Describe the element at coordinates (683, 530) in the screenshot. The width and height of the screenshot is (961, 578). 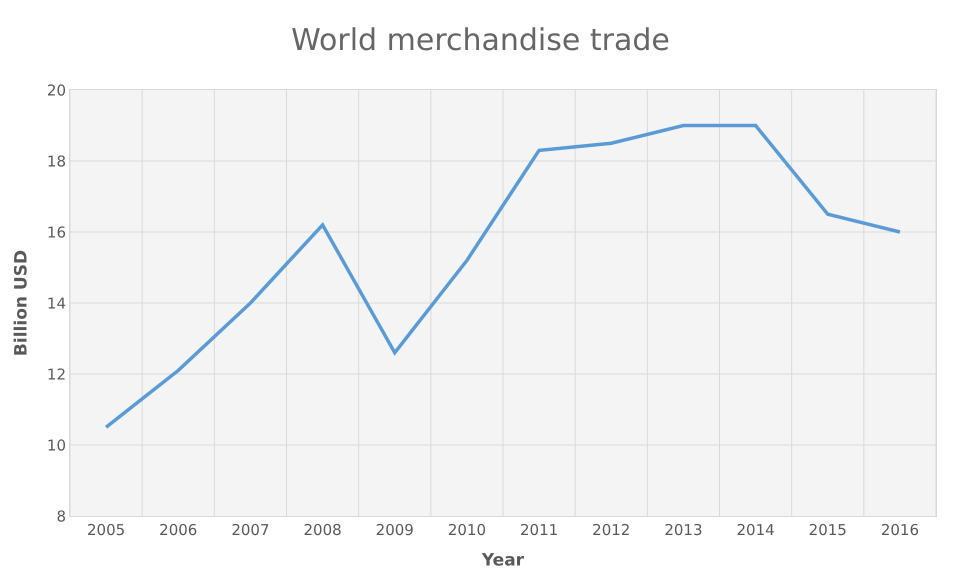
I see `x-tick-label: 2013` at that location.